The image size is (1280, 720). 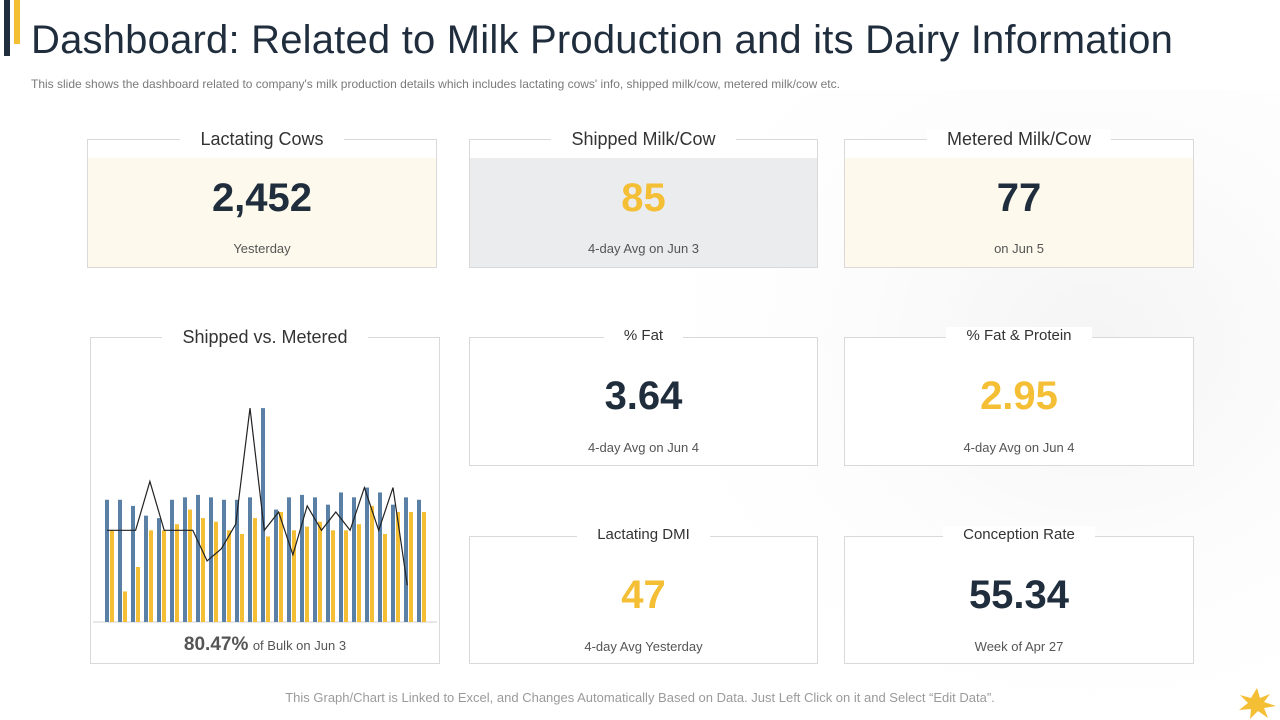 I want to click on kpi-title: Lactating Cows, so click(x=262, y=139).